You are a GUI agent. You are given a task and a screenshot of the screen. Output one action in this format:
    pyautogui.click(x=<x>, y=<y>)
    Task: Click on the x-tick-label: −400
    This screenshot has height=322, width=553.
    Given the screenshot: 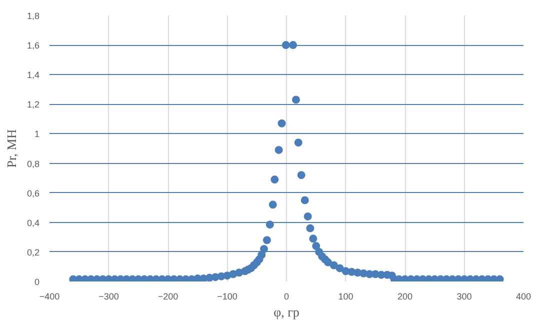 What is the action you would take?
    pyautogui.click(x=49, y=297)
    